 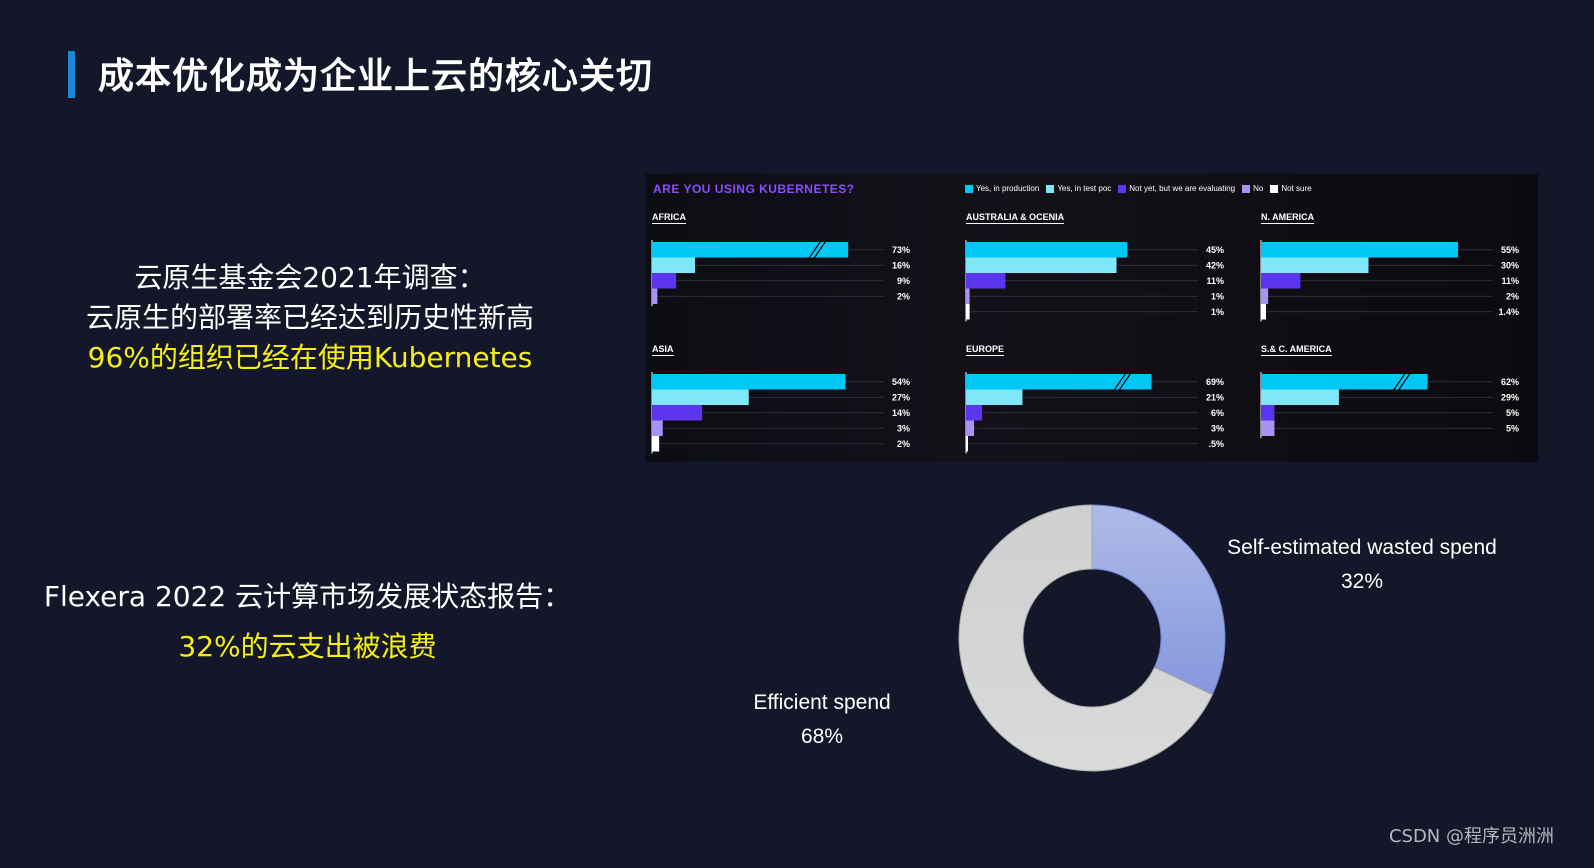 What do you see at coordinates (901, 250) in the screenshot?
I see `bar-value-label: 73%` at bounding box center [901, 250].